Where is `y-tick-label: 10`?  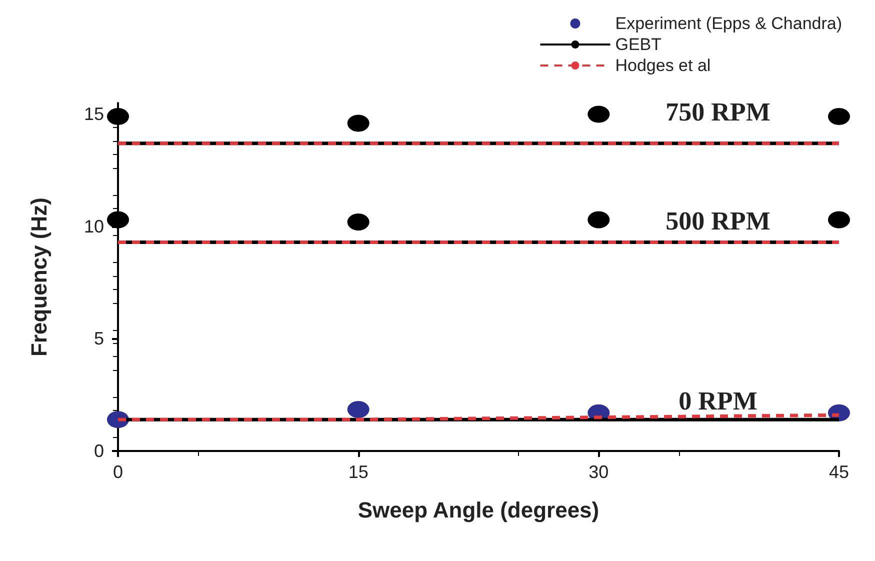
y-tick-label: 10 is located at coordinates (94, 226).